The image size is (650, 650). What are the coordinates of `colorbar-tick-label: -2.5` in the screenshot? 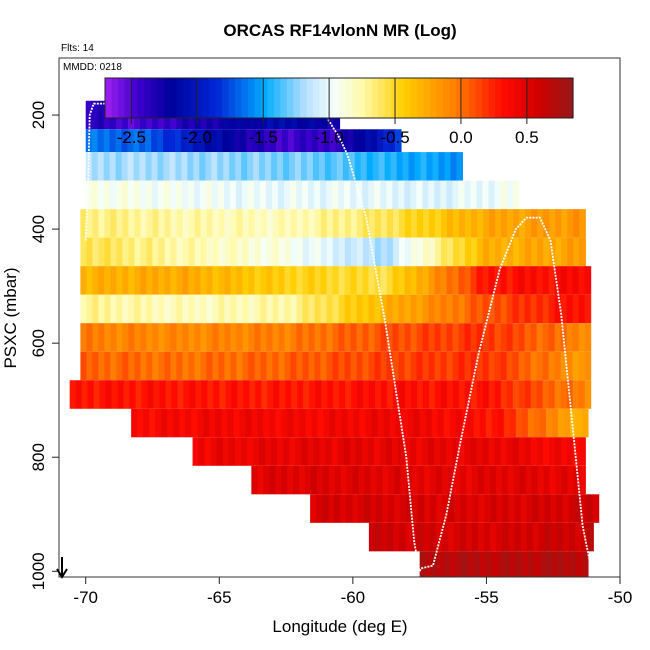 It's located at (131, 137).